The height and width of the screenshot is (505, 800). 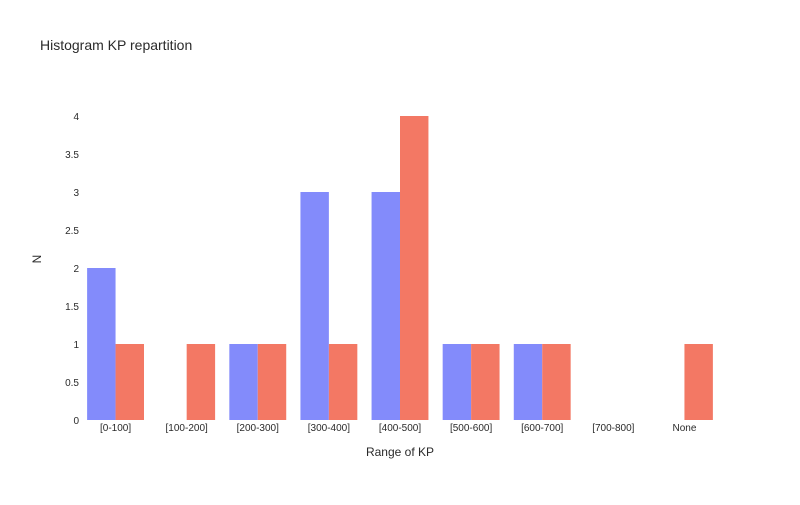 I want to click on y-tick-label: 2.5, so click(x=72, y=231).